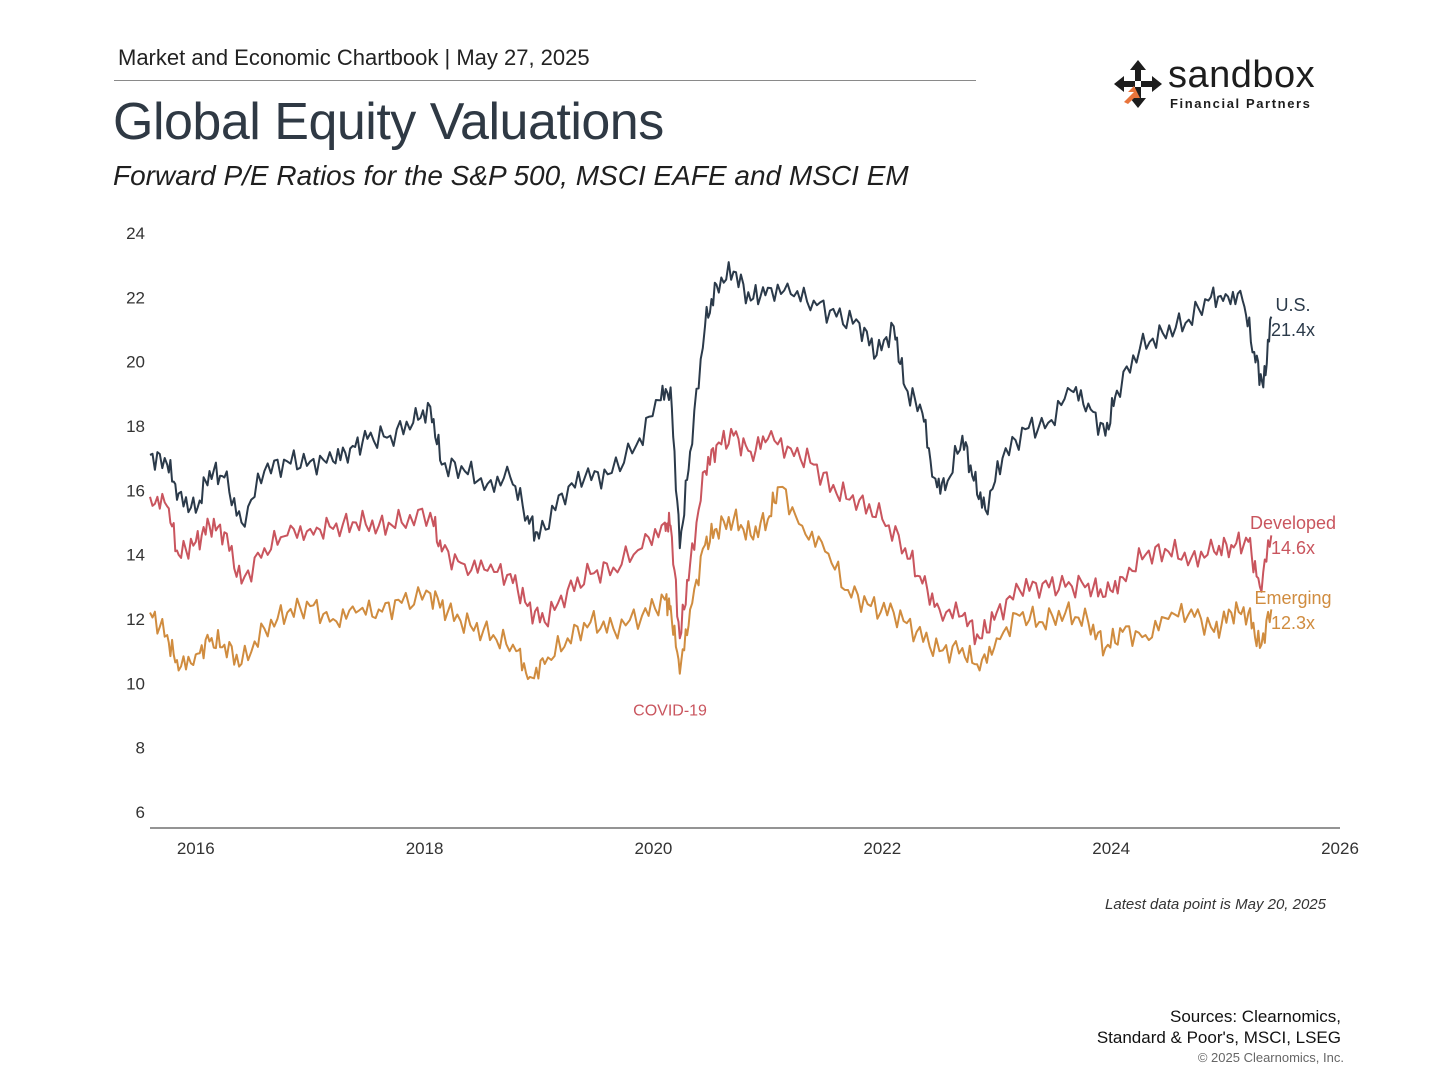  What do you see at coordinates (1340, 848) in the screenshot?
I see `x-tick-label: 2026` at bounding box center [1340, 848].